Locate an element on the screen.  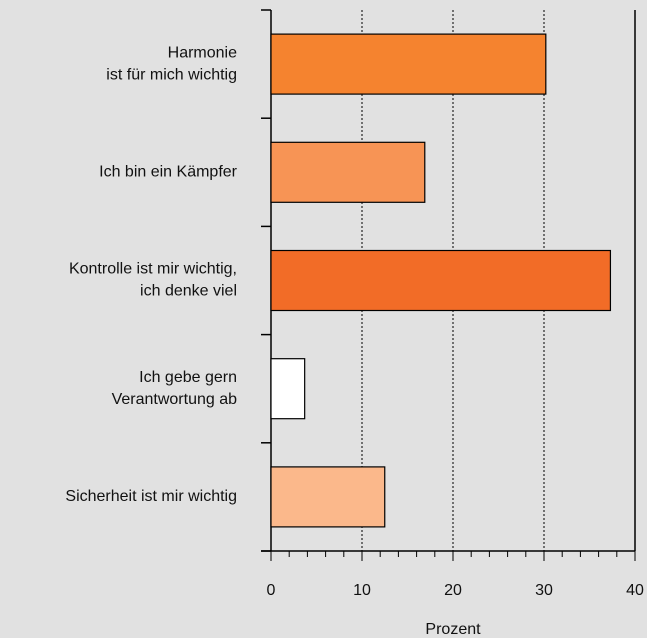
y-tick-label: Harmonie is located at coordinates (202, 52).